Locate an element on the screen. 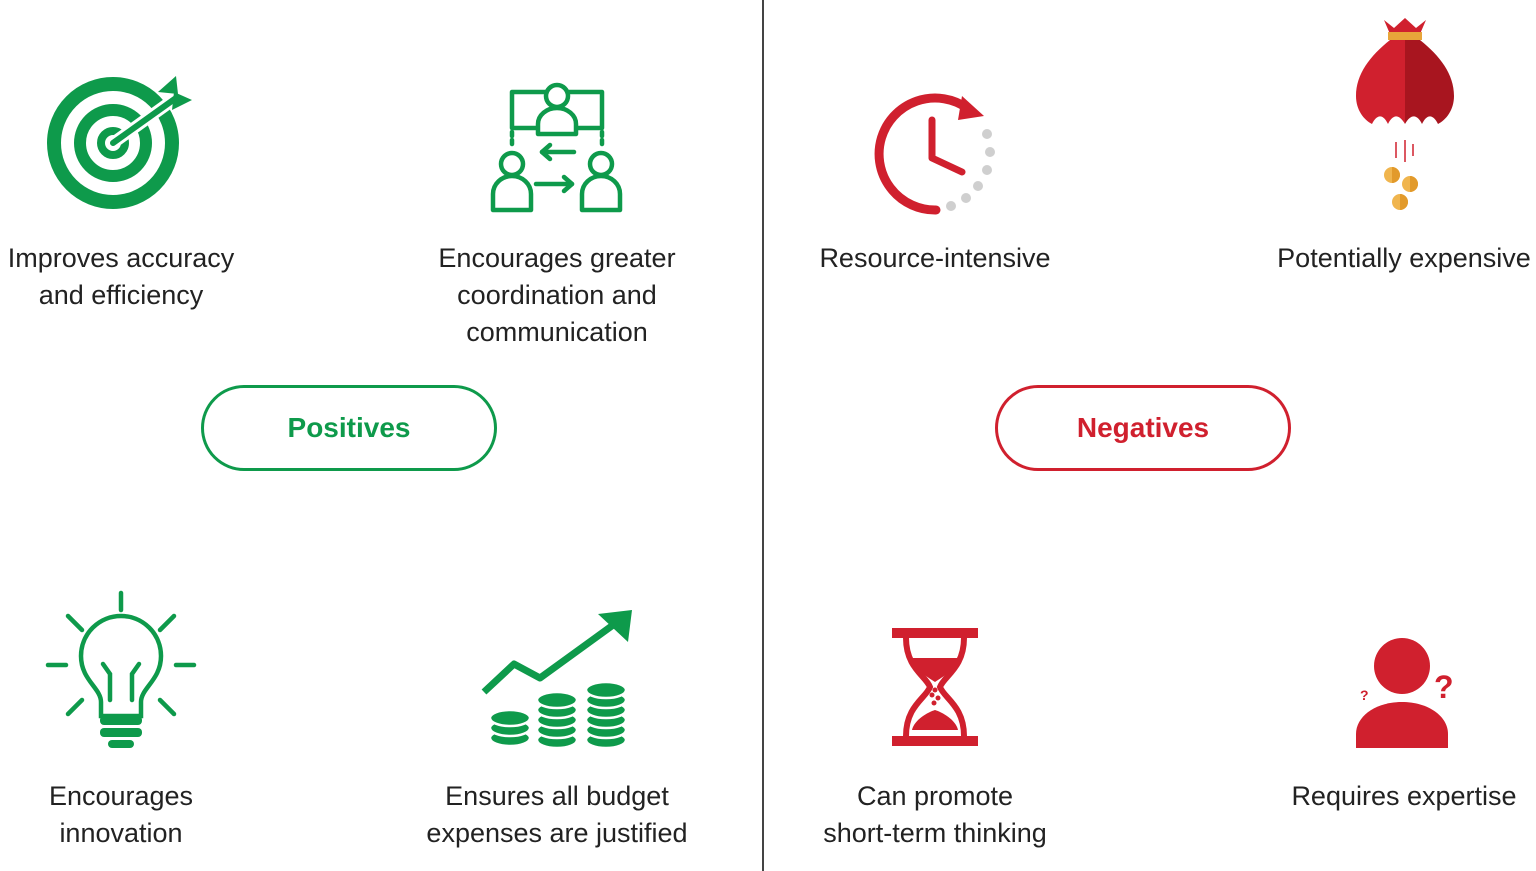 The image size is (1536, 871). growth-coins-icon is located at coordinates (556, 680).